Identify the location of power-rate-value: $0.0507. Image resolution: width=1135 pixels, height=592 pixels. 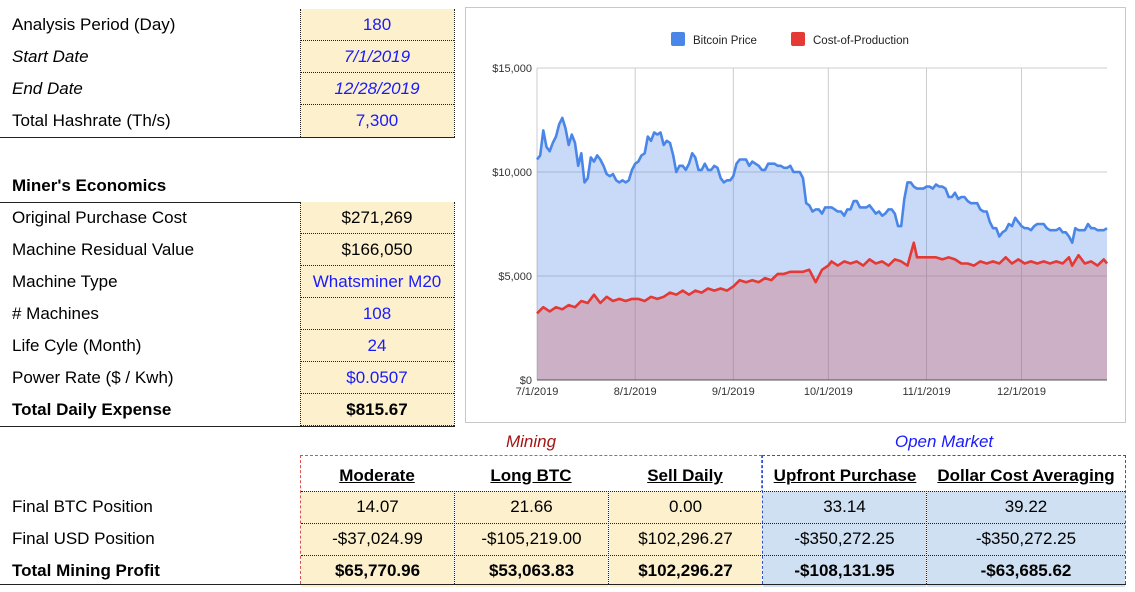
(377, 378).